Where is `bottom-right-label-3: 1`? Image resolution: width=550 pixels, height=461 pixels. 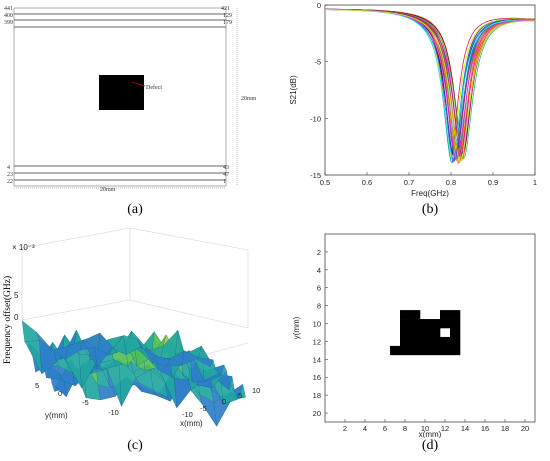 bottom-right-label-3: 1 is located at coordinates (224, 182).